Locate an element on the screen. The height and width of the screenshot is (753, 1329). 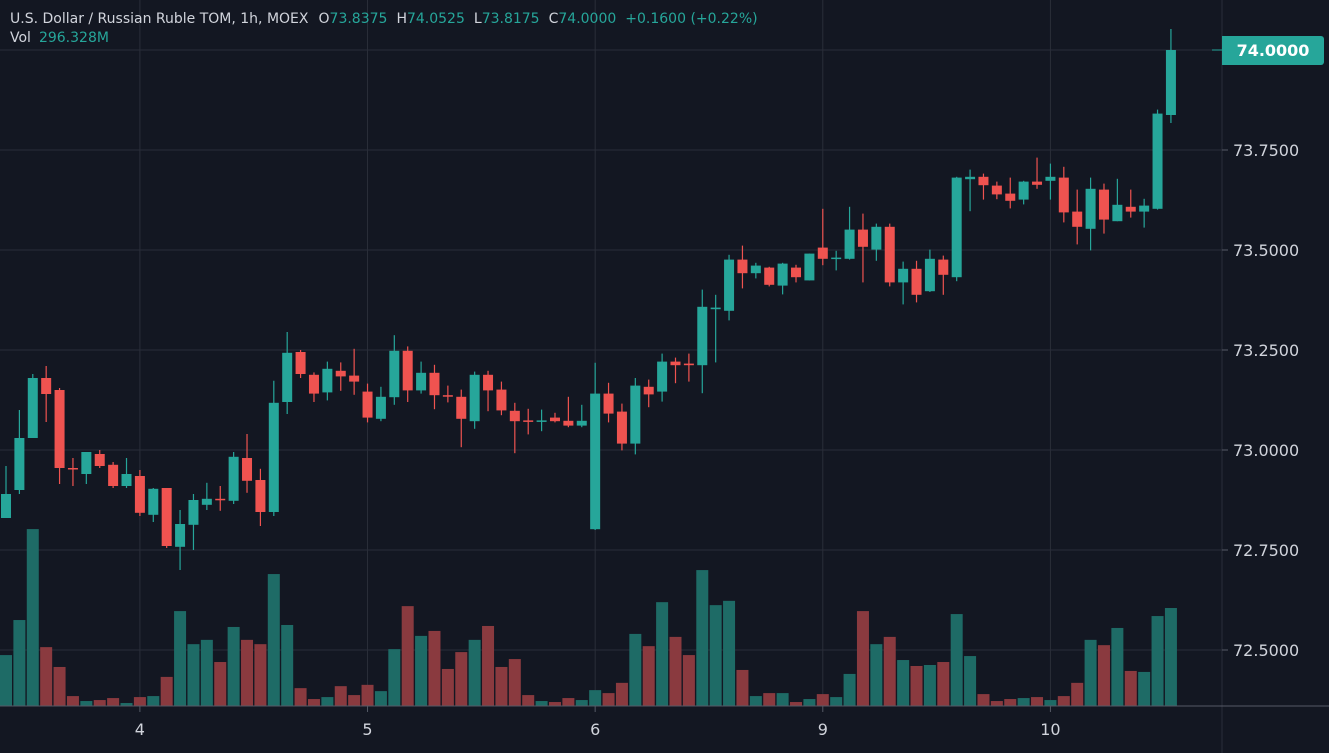
volume-label: Vol is located at coordinates (20, 38).